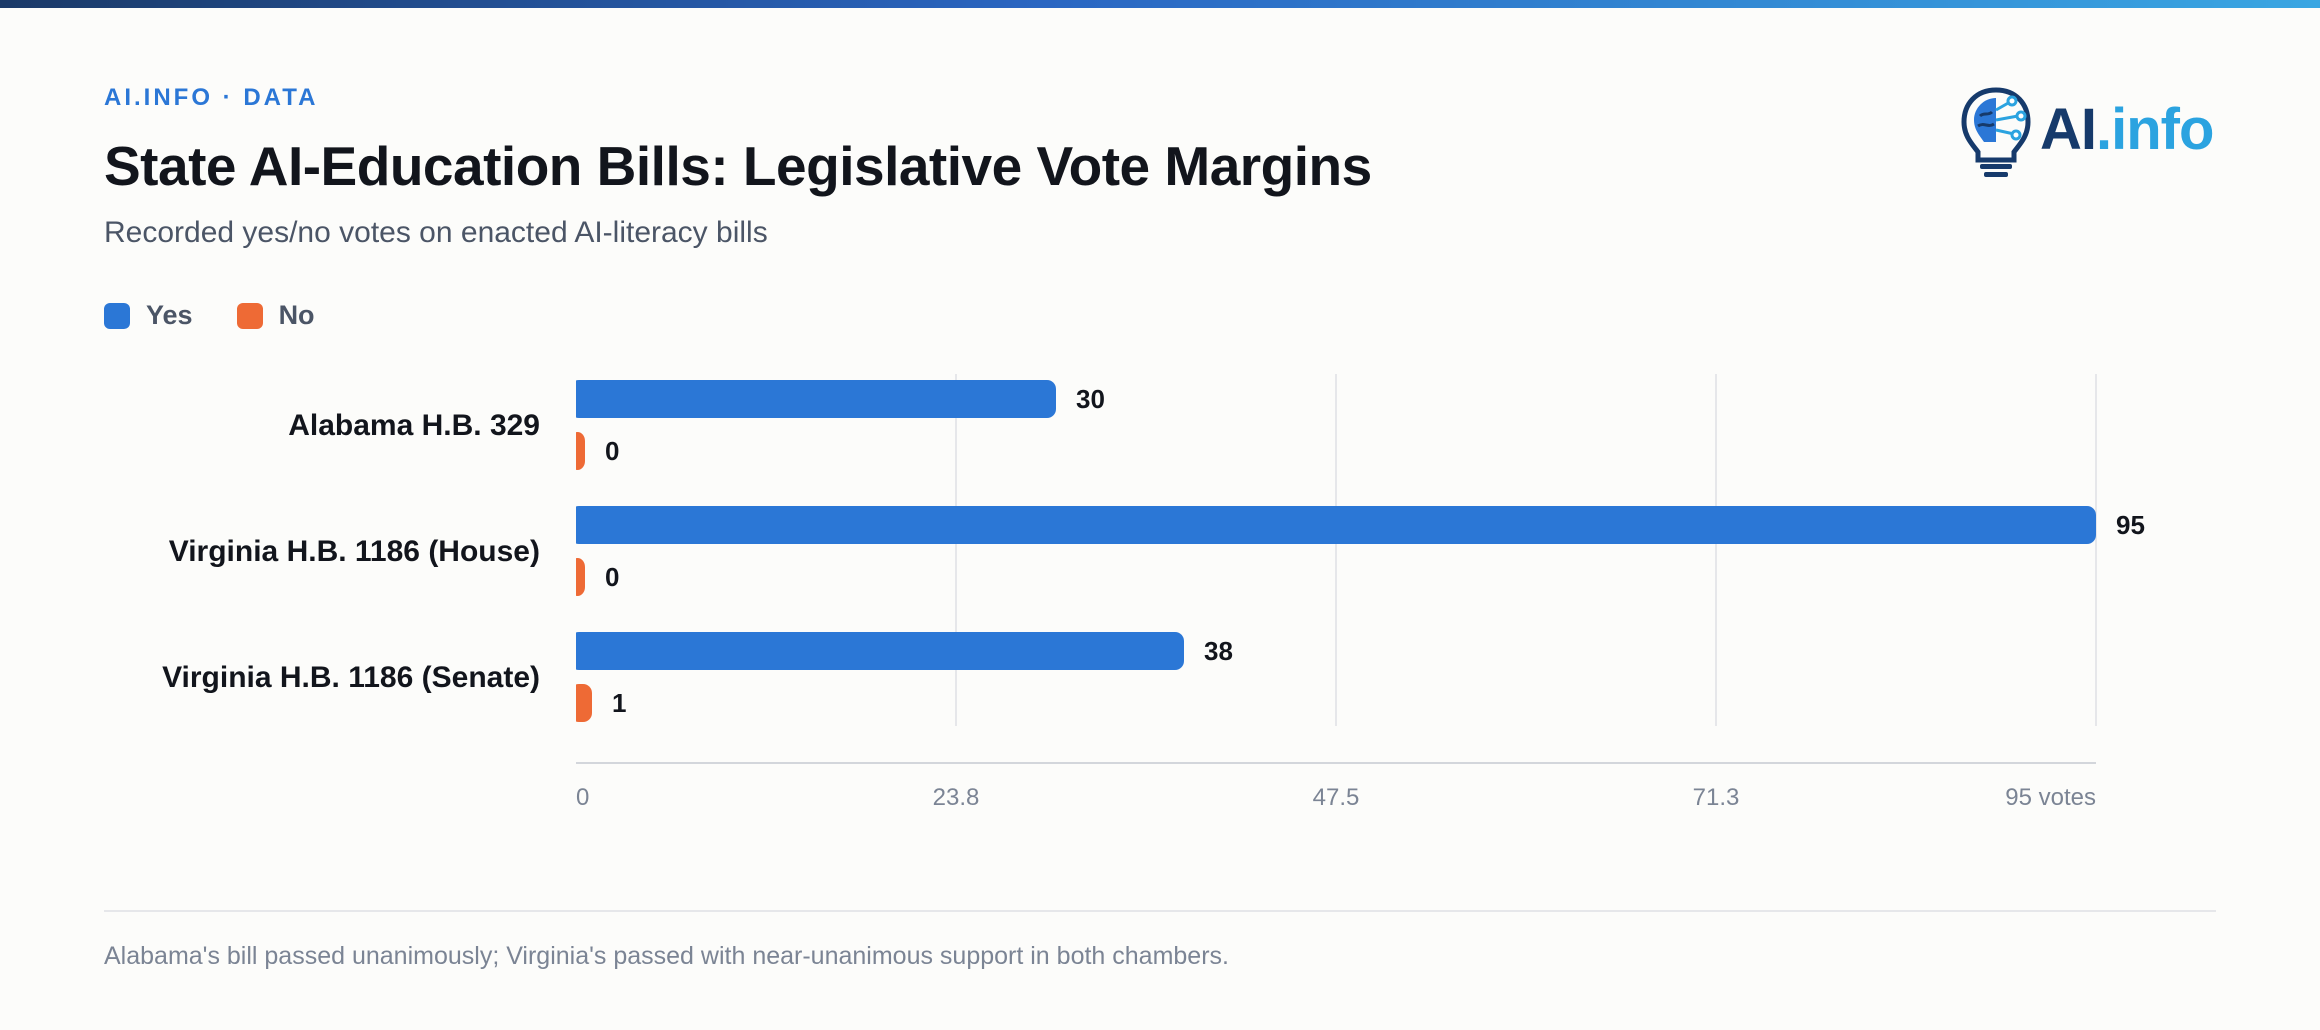 The image size is (2320, 1030). What do you see at coordinates (351, 677) in the screenshot?
I see `category-label: Virginia H.B. 1186 (Senate)` at bounding box center [351, 677].